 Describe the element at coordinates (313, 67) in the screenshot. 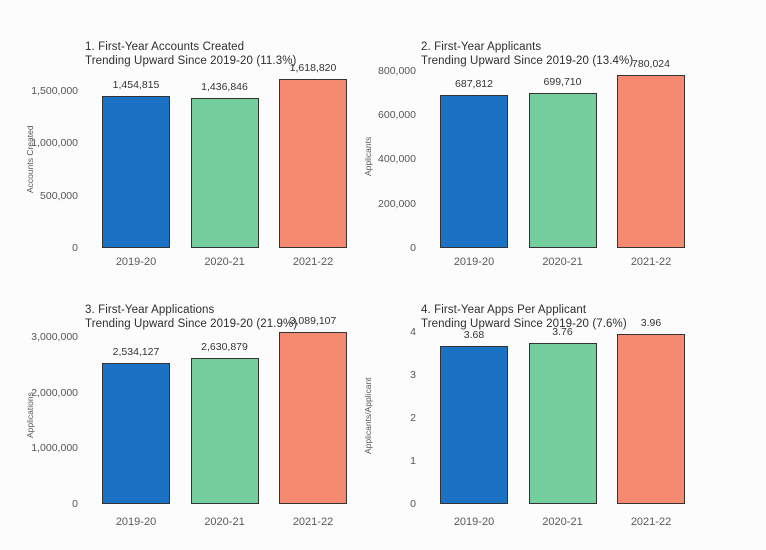

I see `bar-value-label: 1,618,820` at that location.